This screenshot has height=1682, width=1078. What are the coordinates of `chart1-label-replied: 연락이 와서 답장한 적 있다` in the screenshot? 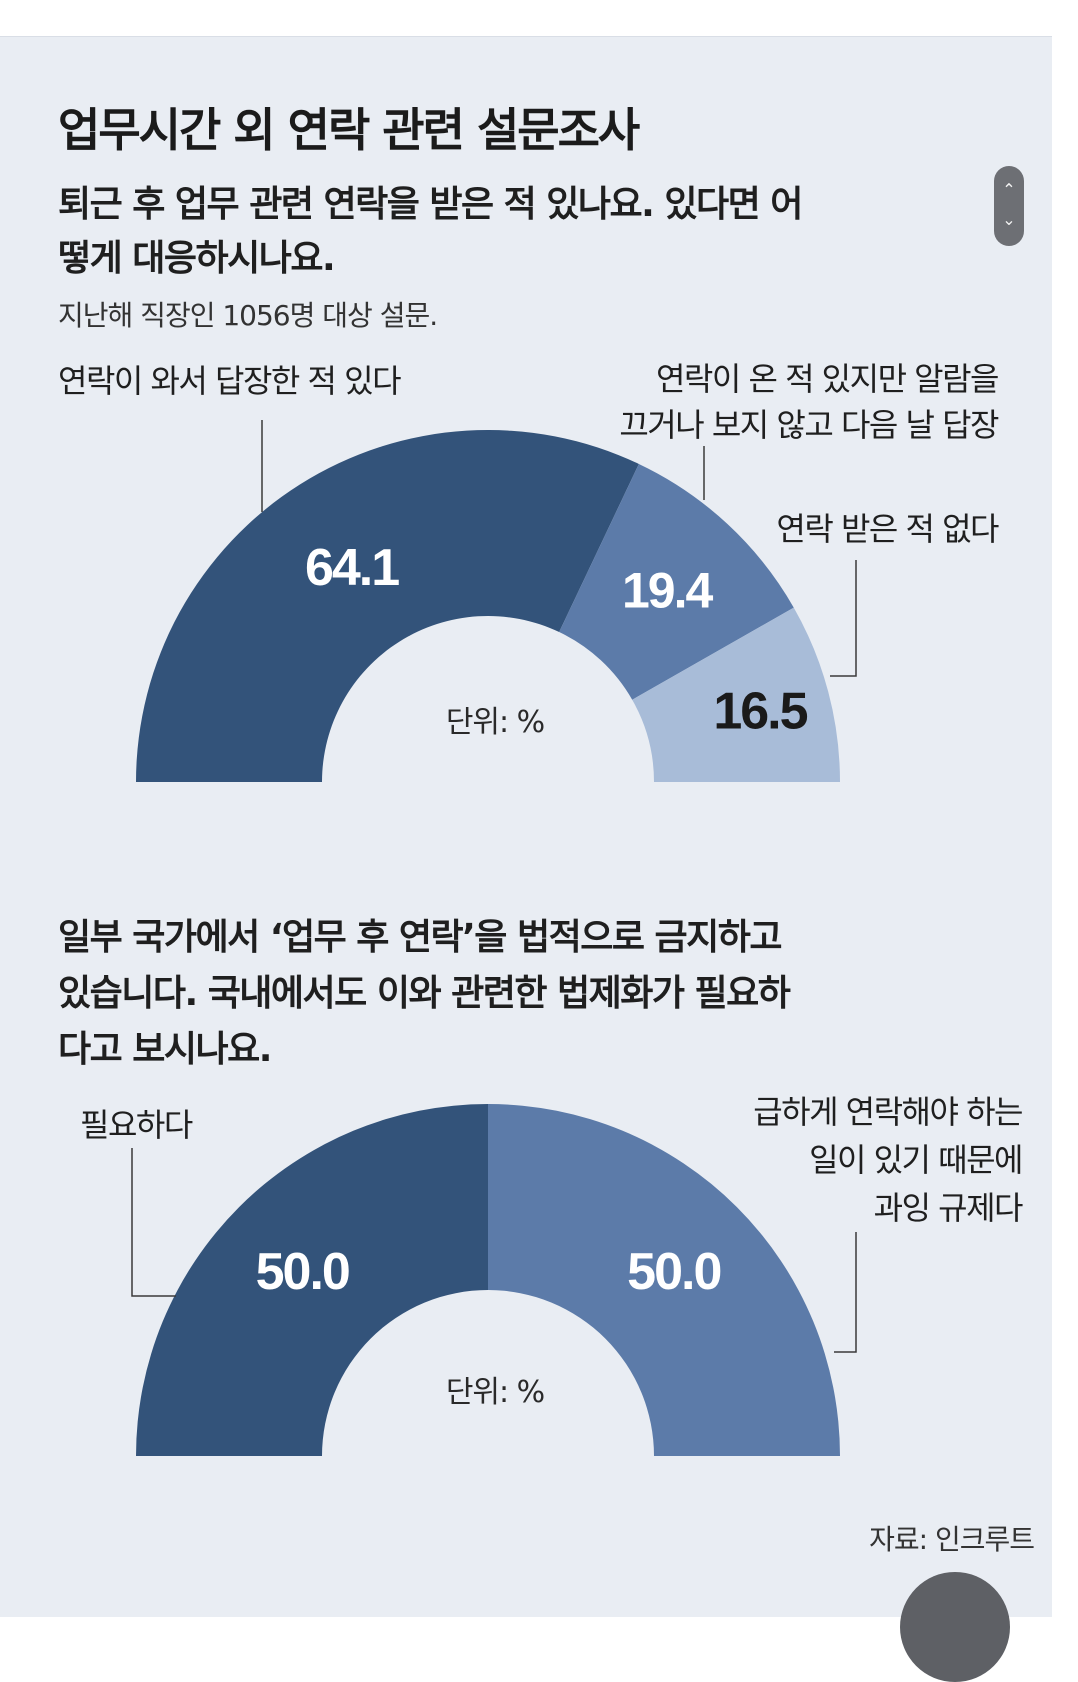 It's located at (230, 381).